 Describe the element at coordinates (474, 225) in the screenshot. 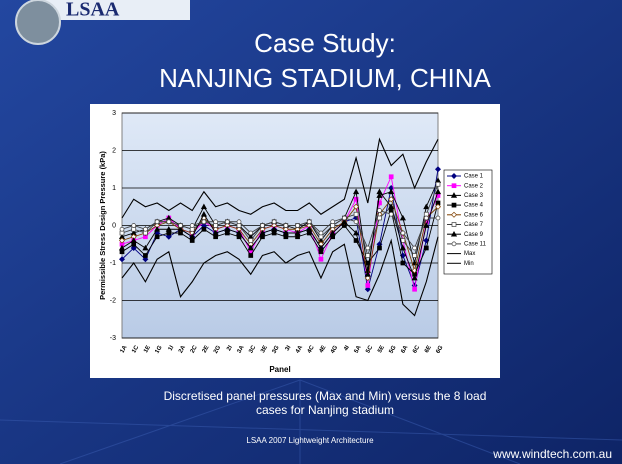

I see `legend-label: Case 7` at that location.